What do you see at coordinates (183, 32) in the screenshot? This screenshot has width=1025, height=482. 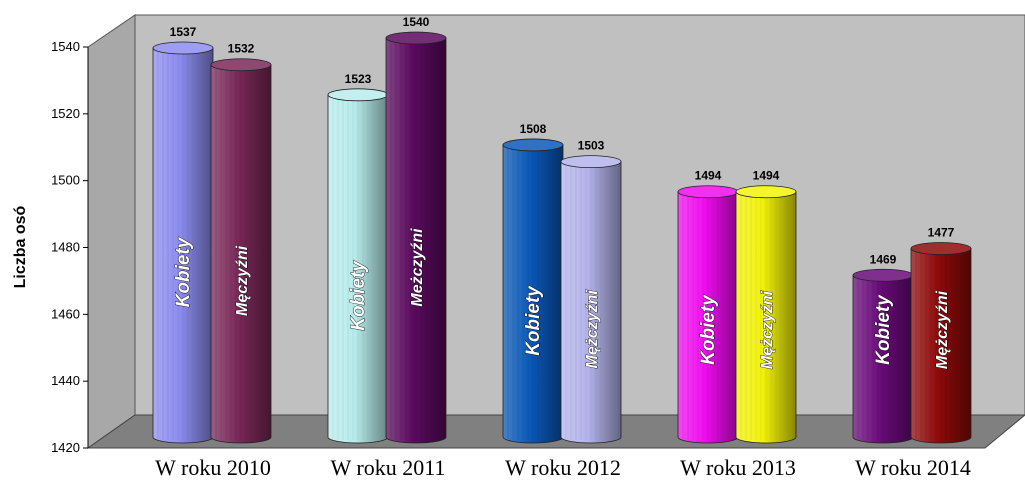 I see `data-label: 1537` at bounding box center [183, 32].